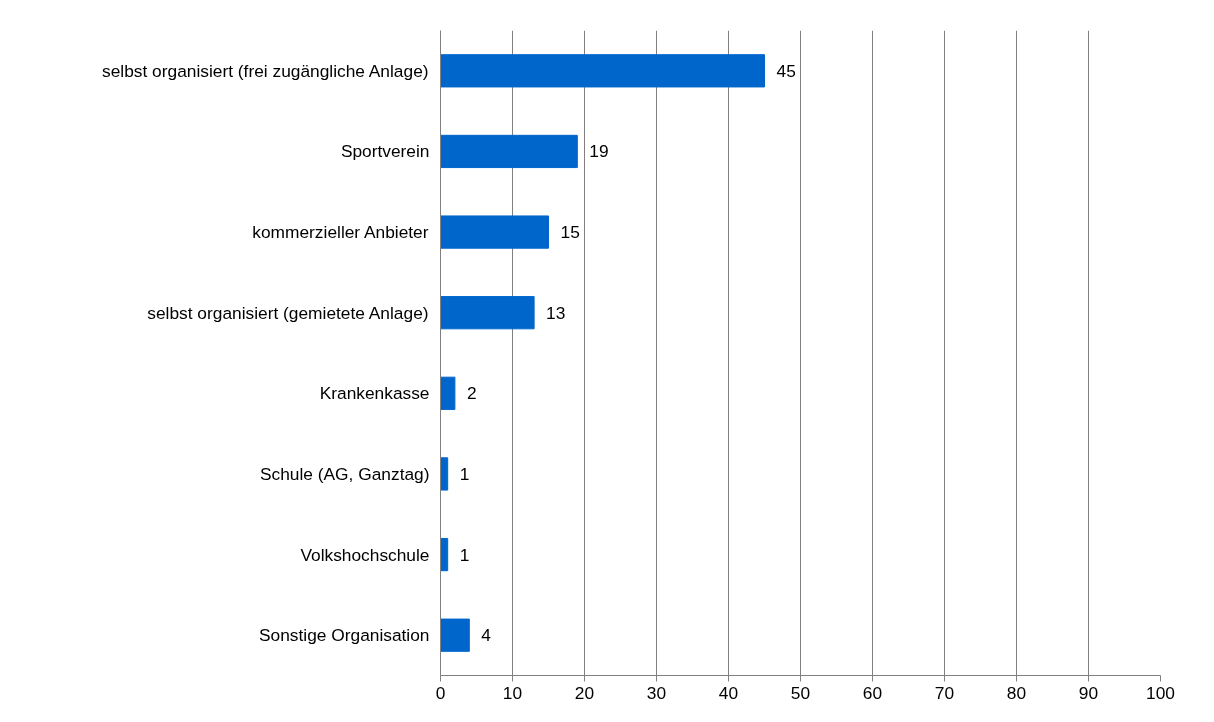 Image resolution: width=1214 pixels, height=722 pixels. I want to click on x-tick-label: 70, so click(944, 692).